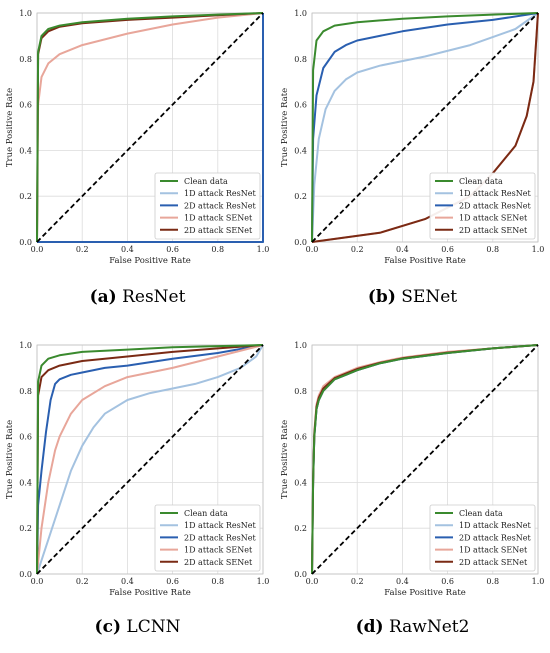 The width and height of the screenshot is (550, 653). I want to click on caption-senet: (b) SENet, so click(412, 297).